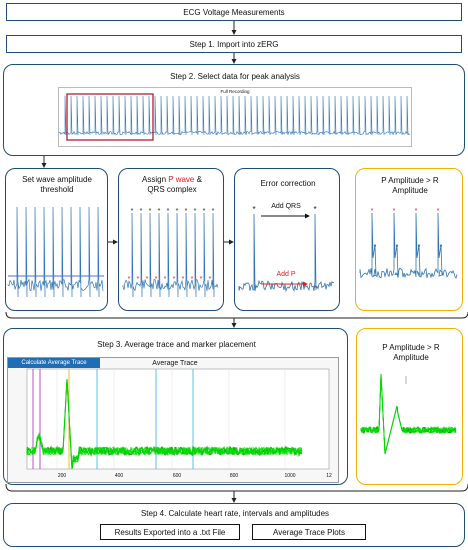  Describe the element at coordinates (253, 209) in the screenshot. I see `err-star-1: *` at that location.